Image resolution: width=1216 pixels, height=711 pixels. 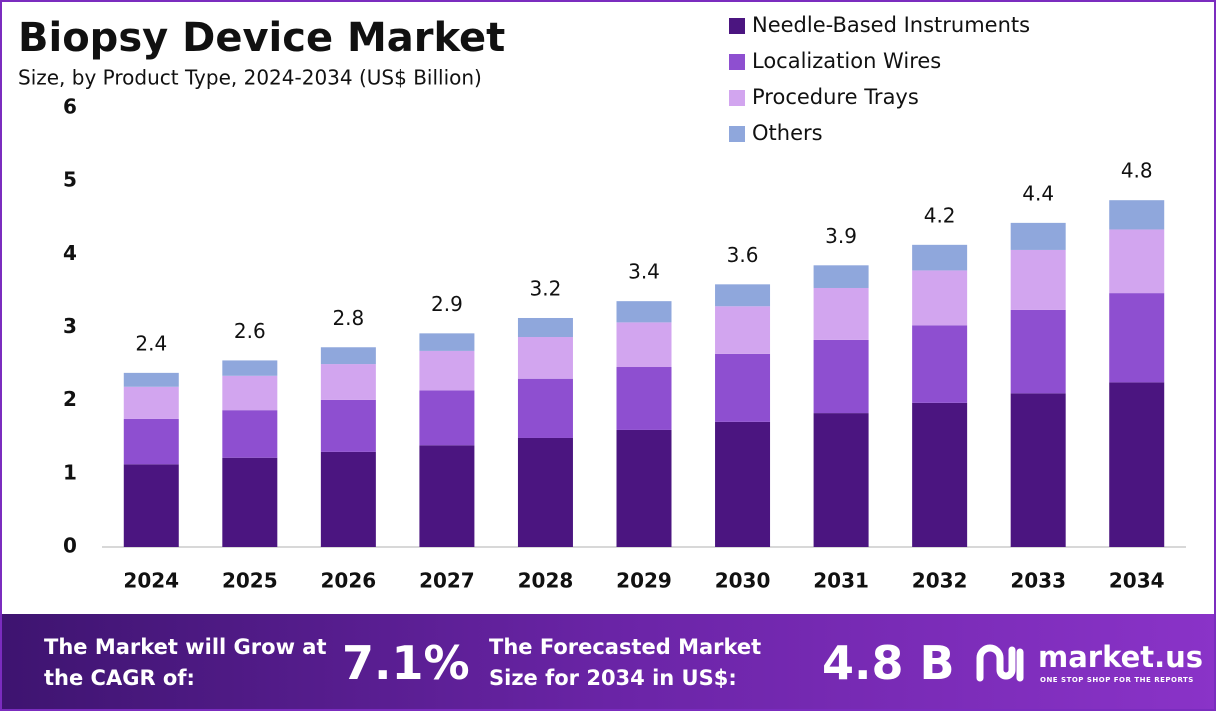 What do you see at coordinates (70, 107) in the screenshot?
I see `y-tick-label: 6` at bounding box center [70, 107].